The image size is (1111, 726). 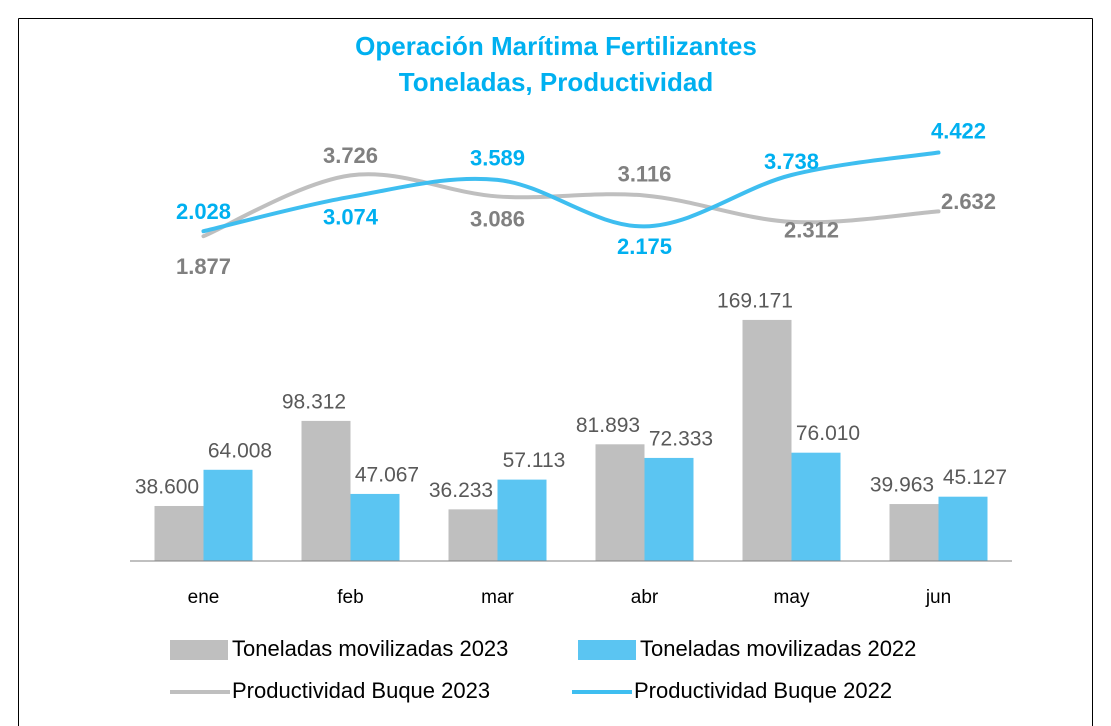 What do you see at coordinates (350, 597) in the screenshot?
I see `x-tick-label: feb` at bounding box center [350, 597].